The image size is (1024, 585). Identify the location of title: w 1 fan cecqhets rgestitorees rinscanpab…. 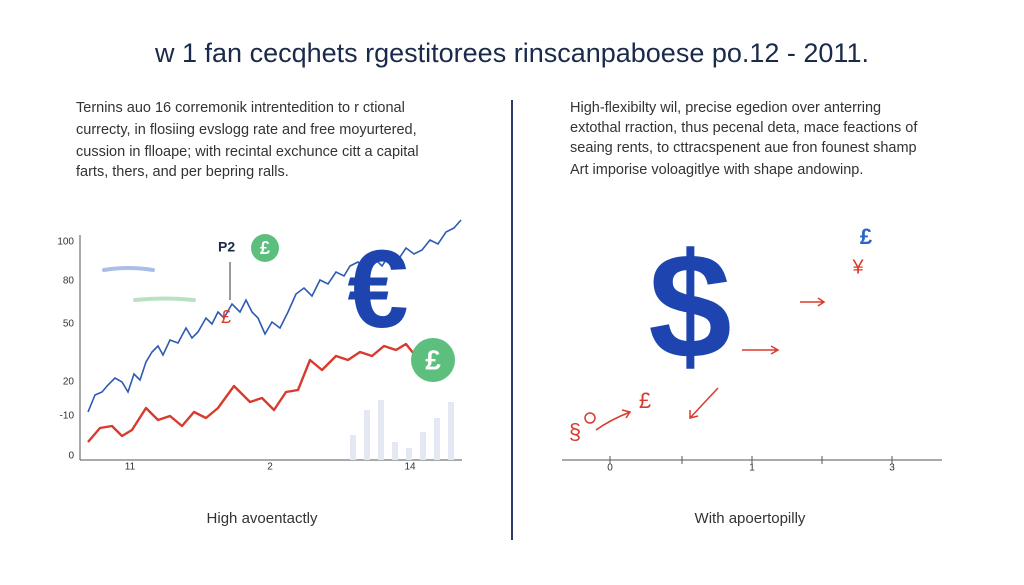
(511, 53).